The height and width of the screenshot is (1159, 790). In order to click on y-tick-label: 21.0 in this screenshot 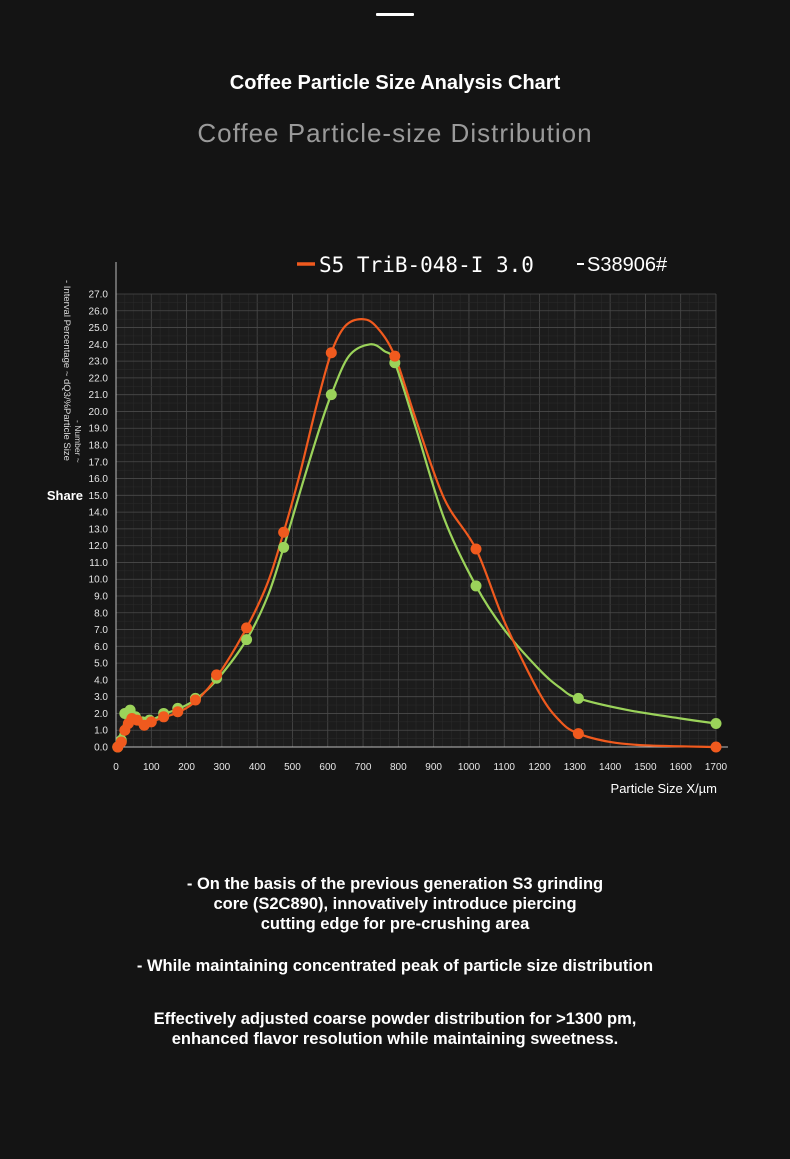, I will do `click(99, 395)`.